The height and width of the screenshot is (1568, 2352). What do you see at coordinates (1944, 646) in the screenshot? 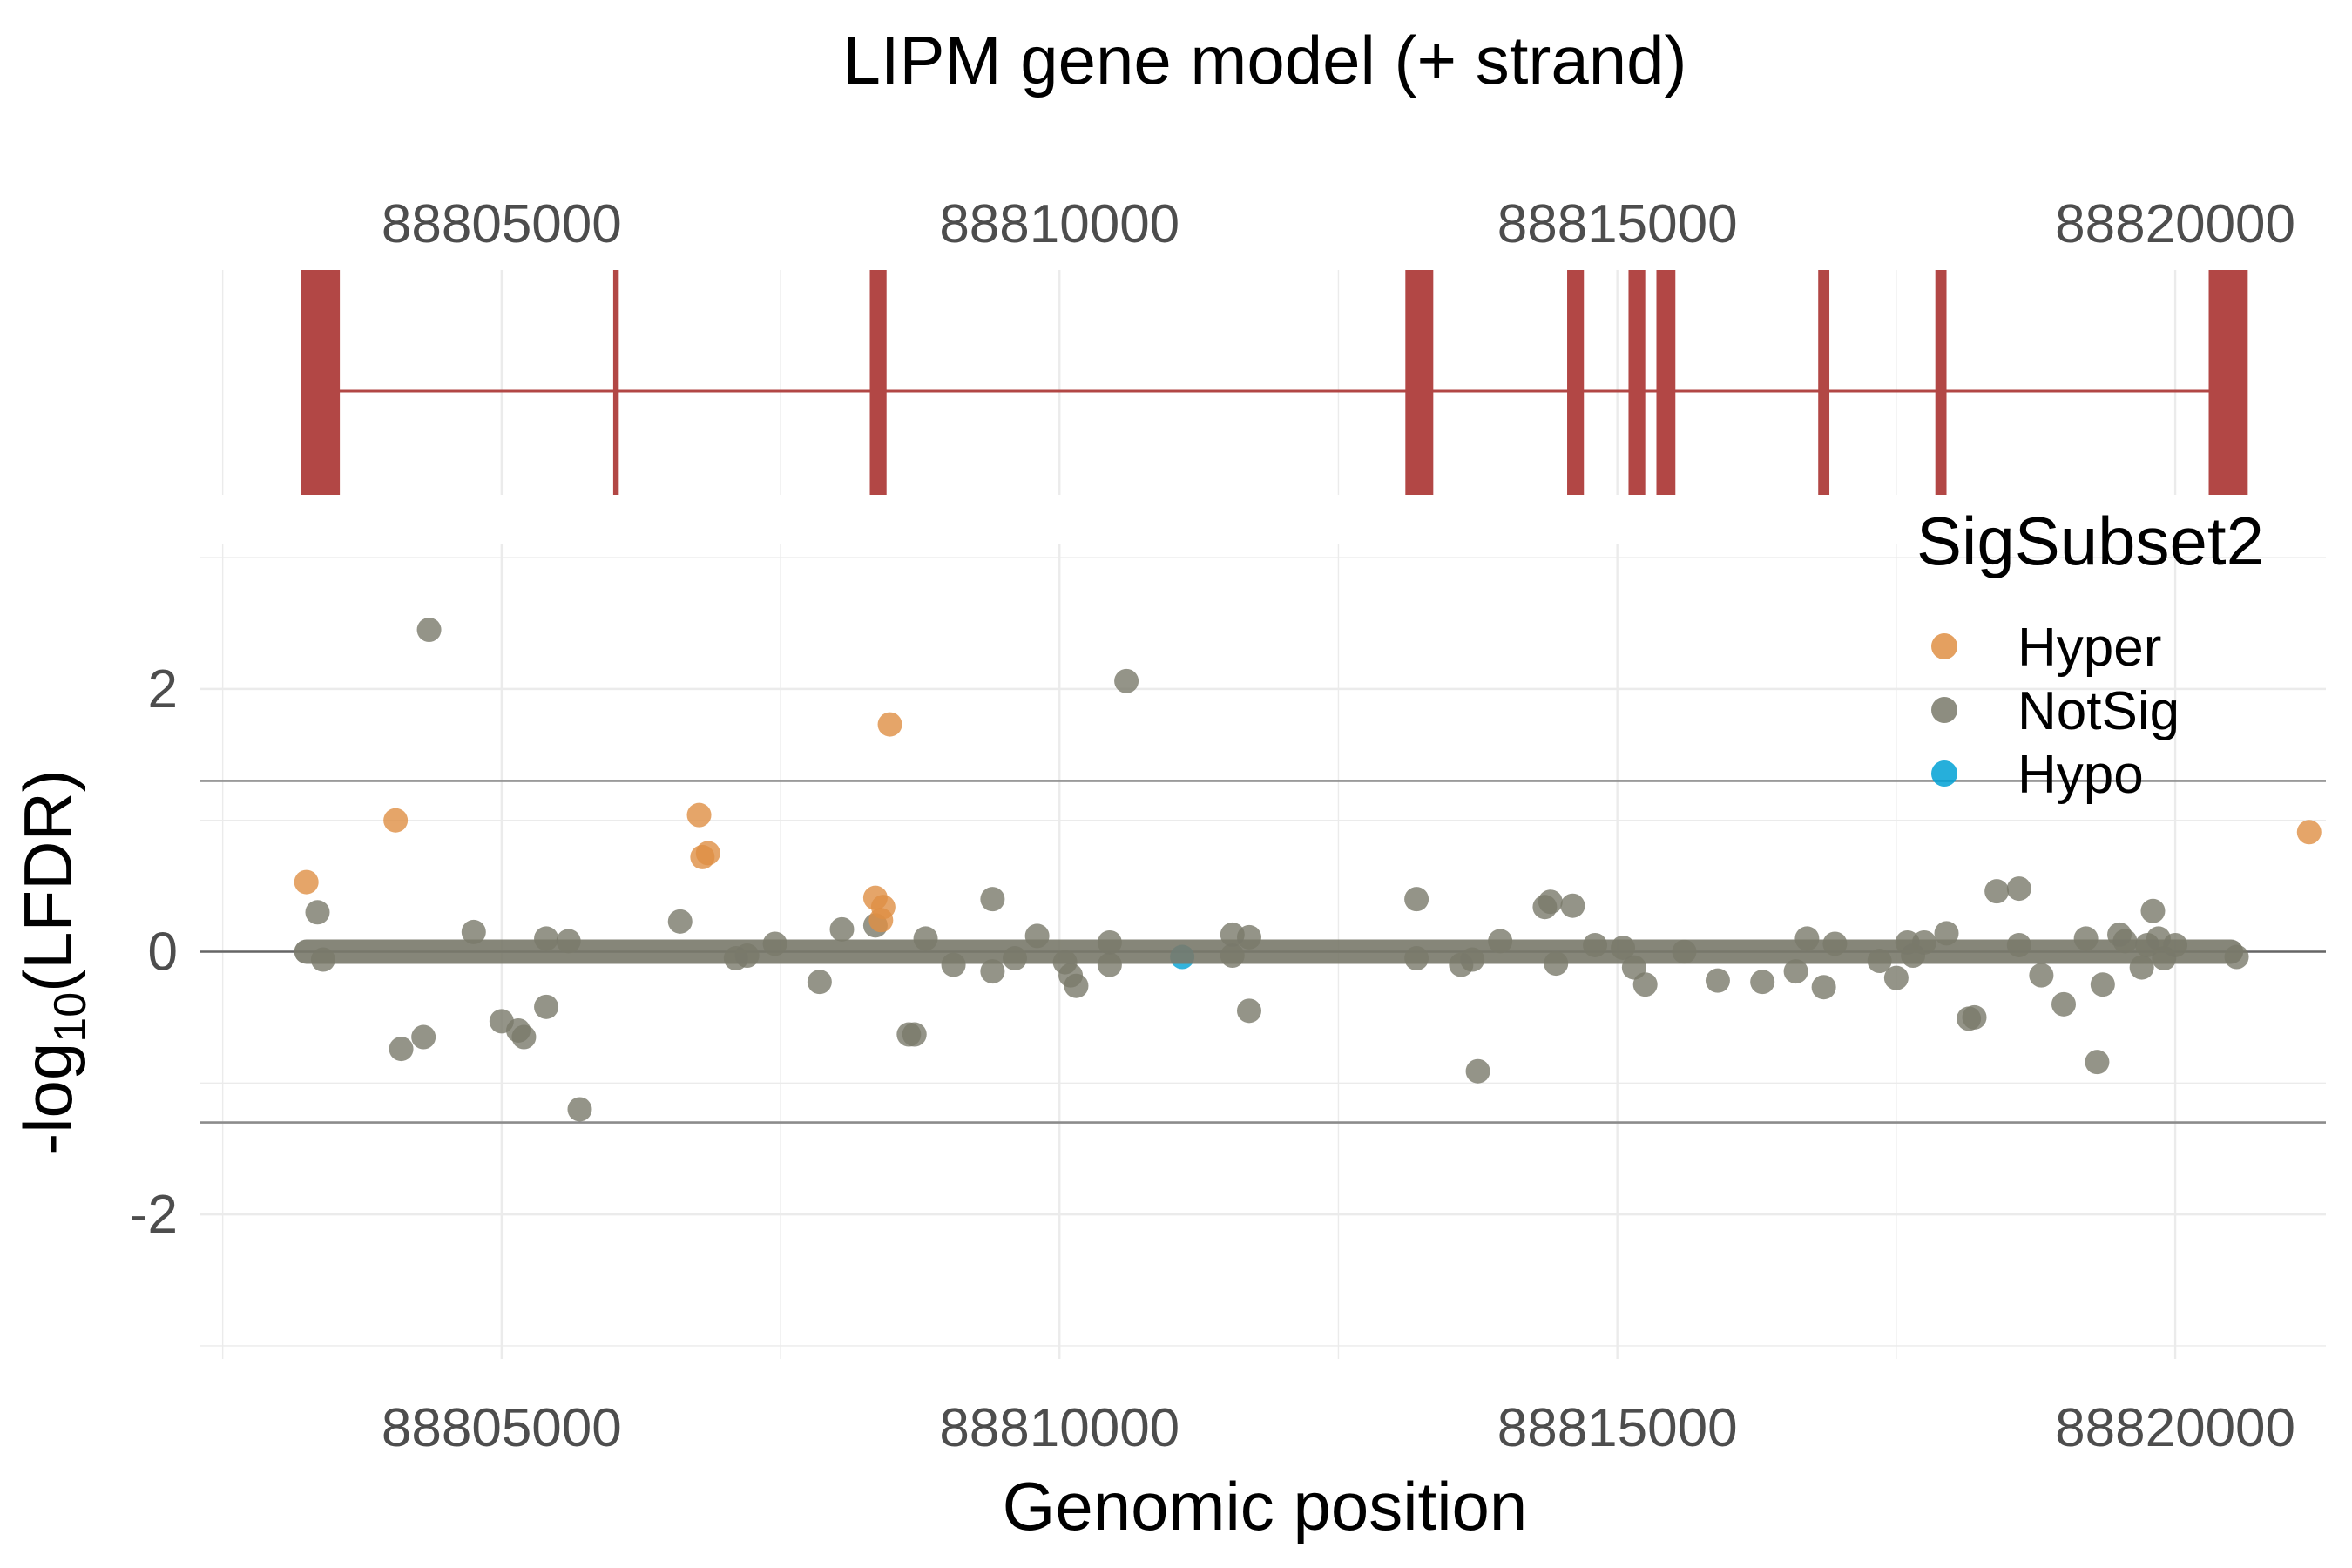
I see `legend-key-hyper` at bounding box center [1944, 646].